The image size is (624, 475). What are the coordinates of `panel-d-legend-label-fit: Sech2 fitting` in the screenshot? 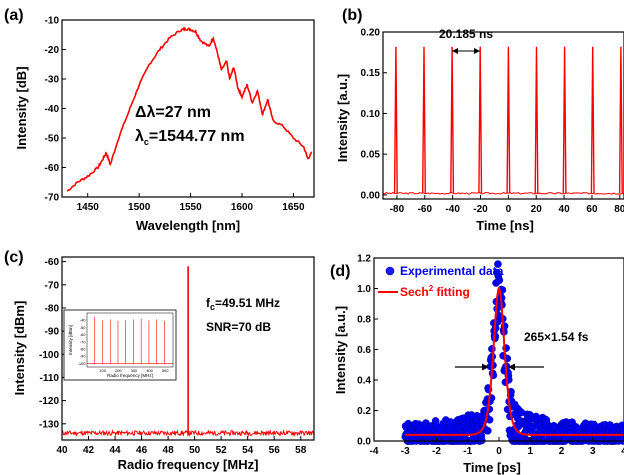 It's located at (435, 291).